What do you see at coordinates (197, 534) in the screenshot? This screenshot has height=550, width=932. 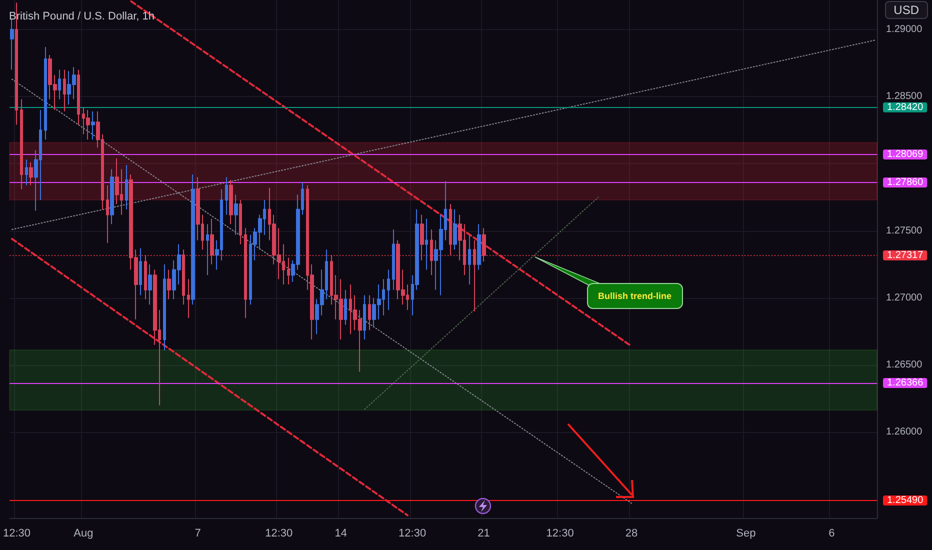 I see `x-tick-label: 7` at bounding box center [197, 534].